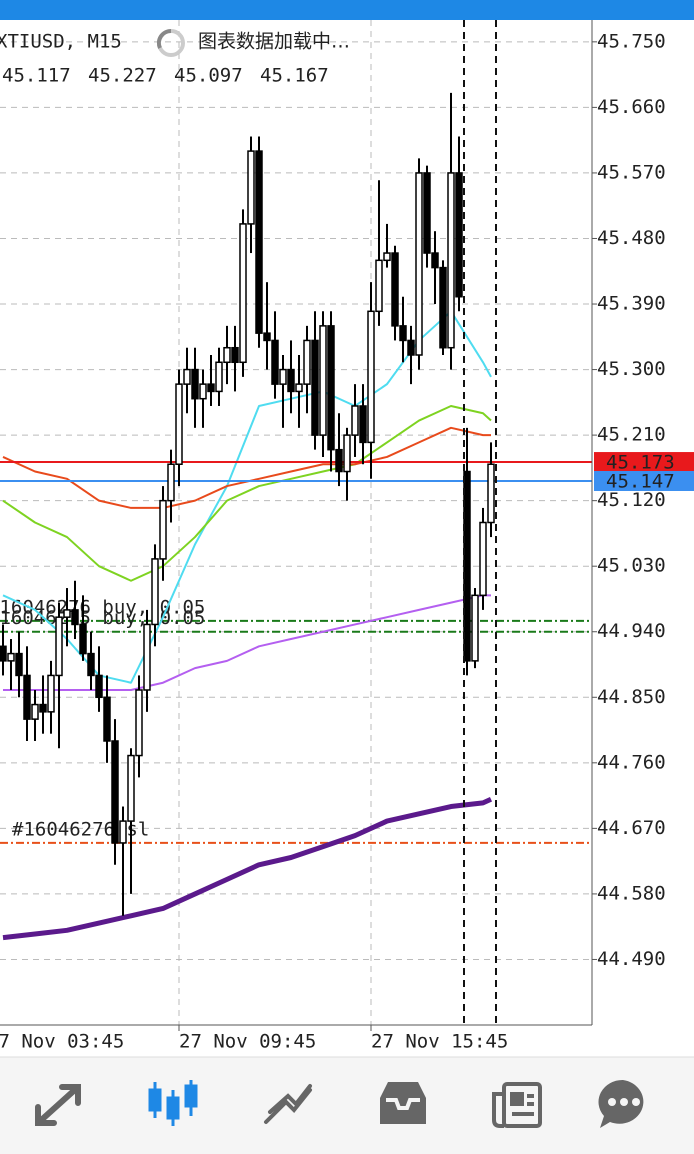 The height and width of the screenshot is (1154, 694). I want to click on nav-quotes, so click(58, 1105).